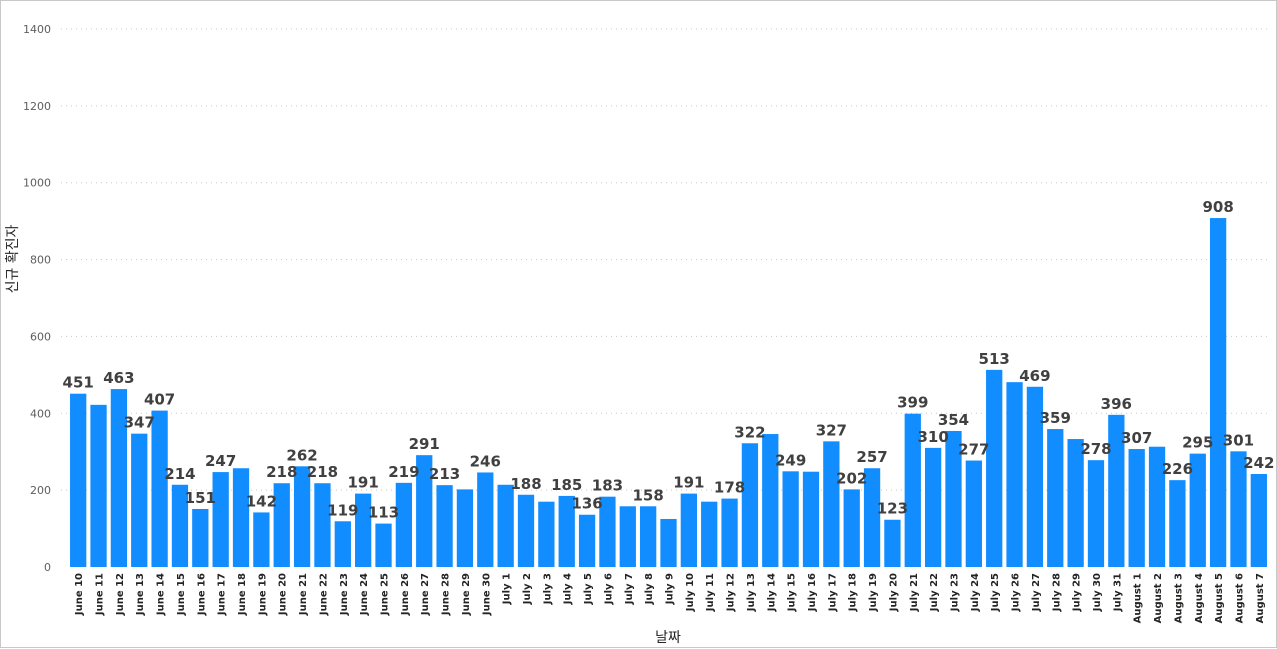 Image resolution: width=1277 pixels, height=649 pixels. Describe the element at coordinates (729, 488) in the screenshot. I see `data-label: 178` at that location.